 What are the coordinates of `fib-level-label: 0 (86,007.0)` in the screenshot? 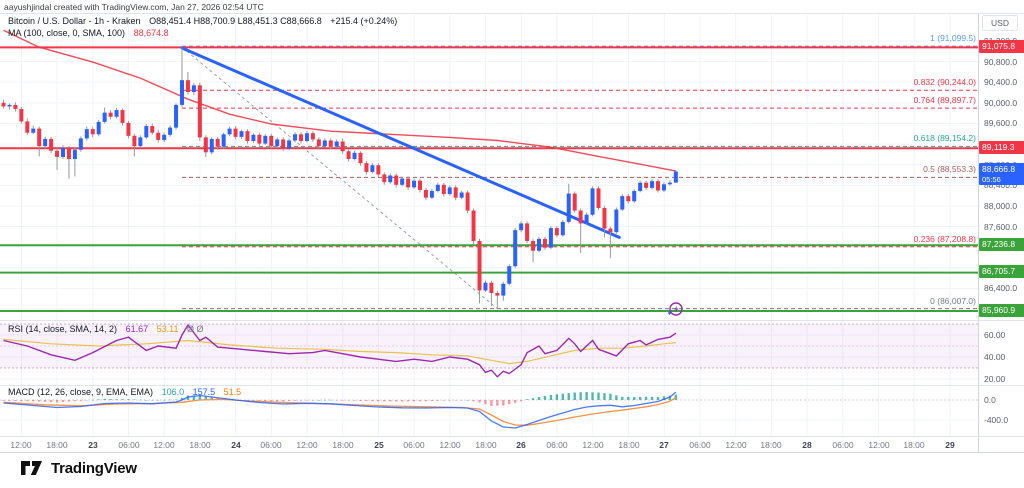 It's located at (953, 301).